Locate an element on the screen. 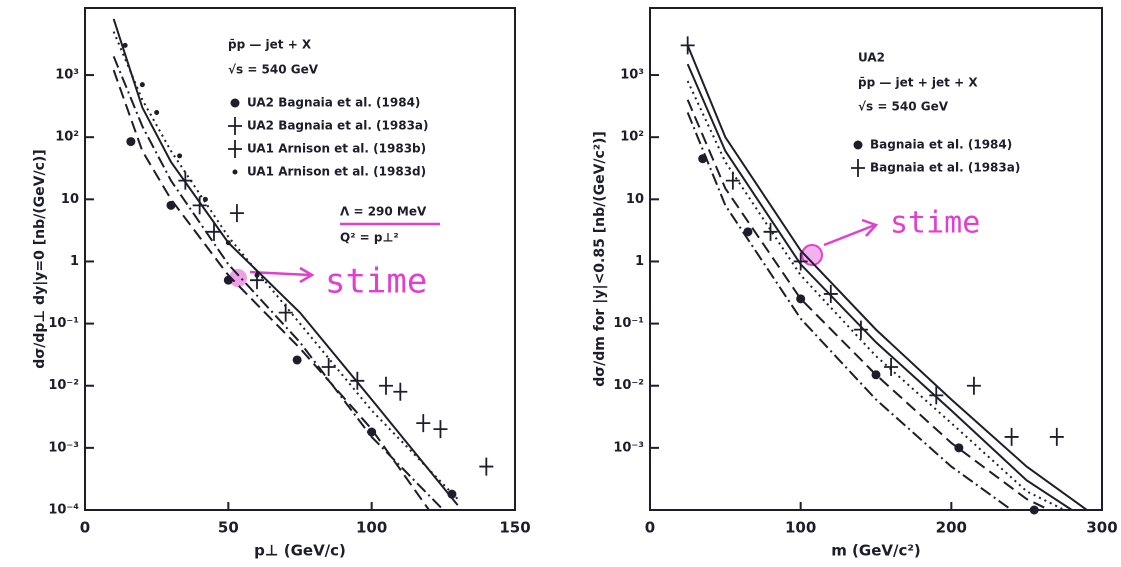  legend-label: UA1 Arnison et al. (1983d) is located at coordinates (336, 172).